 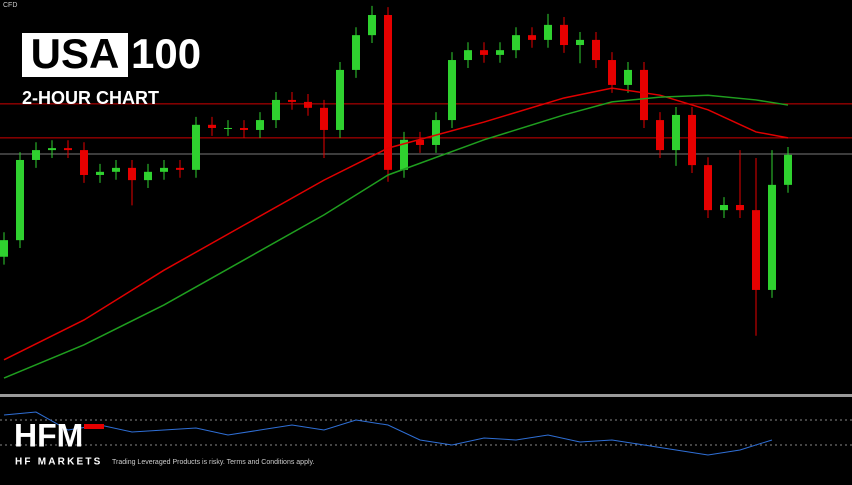 I want to click on chart-title: 100, so click(x=166, y=53).